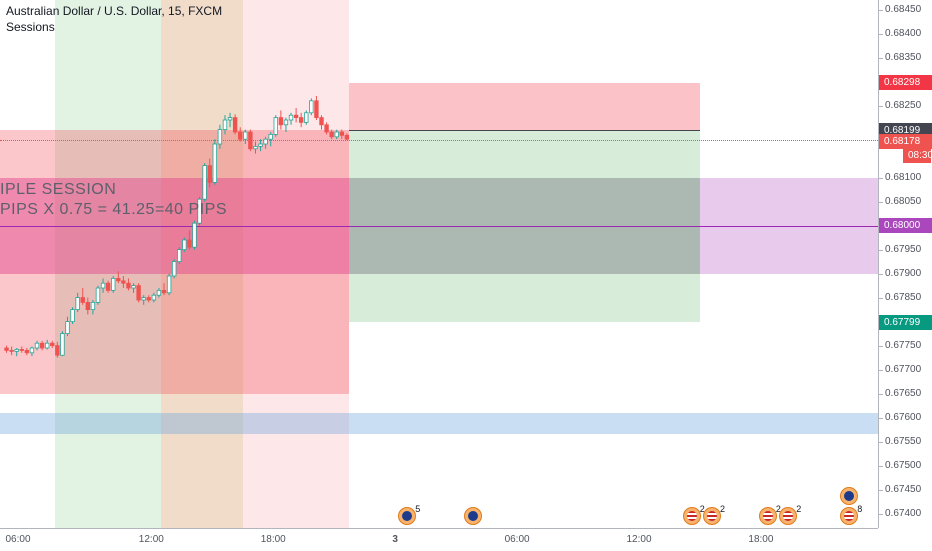  What do you see at coordinates (903, 105) in the screenshot?
I see `price-tick: 0.68250` at bounding box center [903, 105].